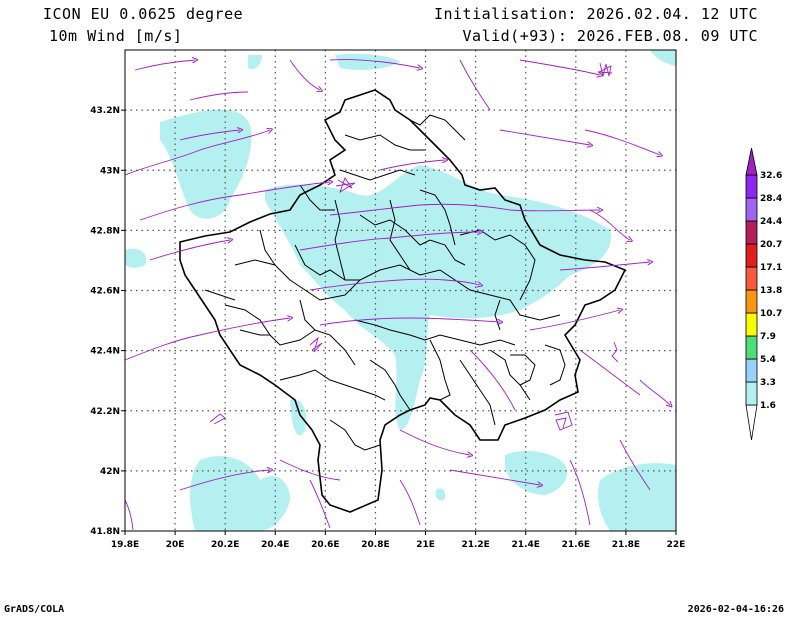 This screenshot has width=800, height=618. What do you see at coordinates (768, 337) in the screenshot?
I see `legend-level-label: 7.9` at bounding box center [768, 337].